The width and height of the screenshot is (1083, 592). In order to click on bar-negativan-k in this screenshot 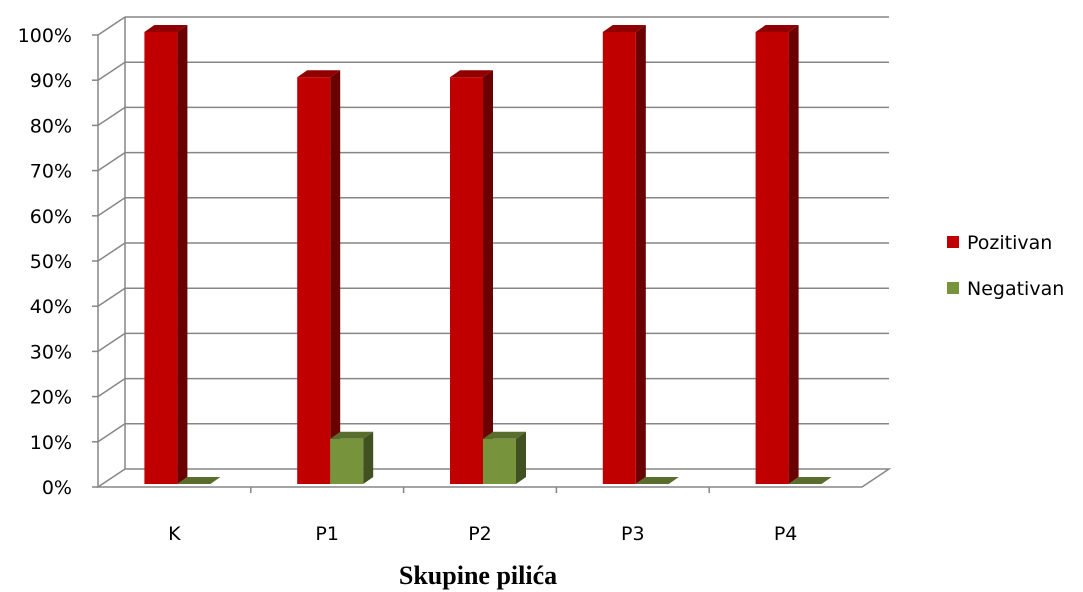, I will do `click(199, 480)`.